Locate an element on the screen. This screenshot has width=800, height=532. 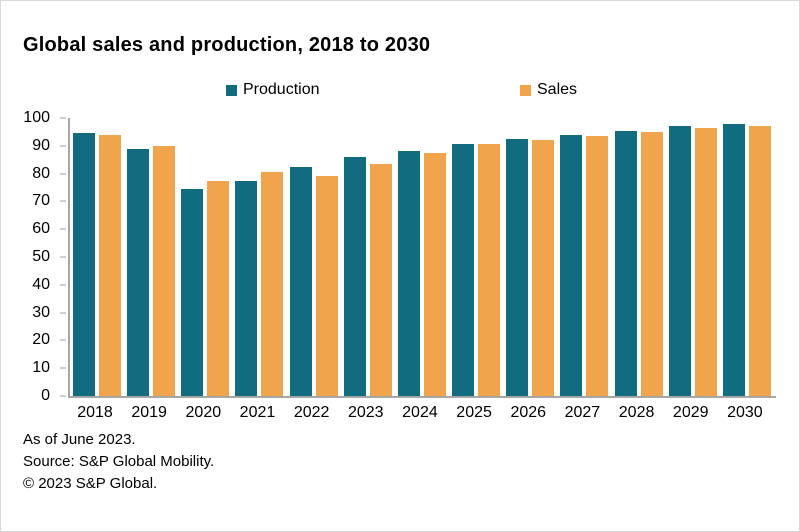
legend-item-sales: Sales is located at coordinates (548, 90).